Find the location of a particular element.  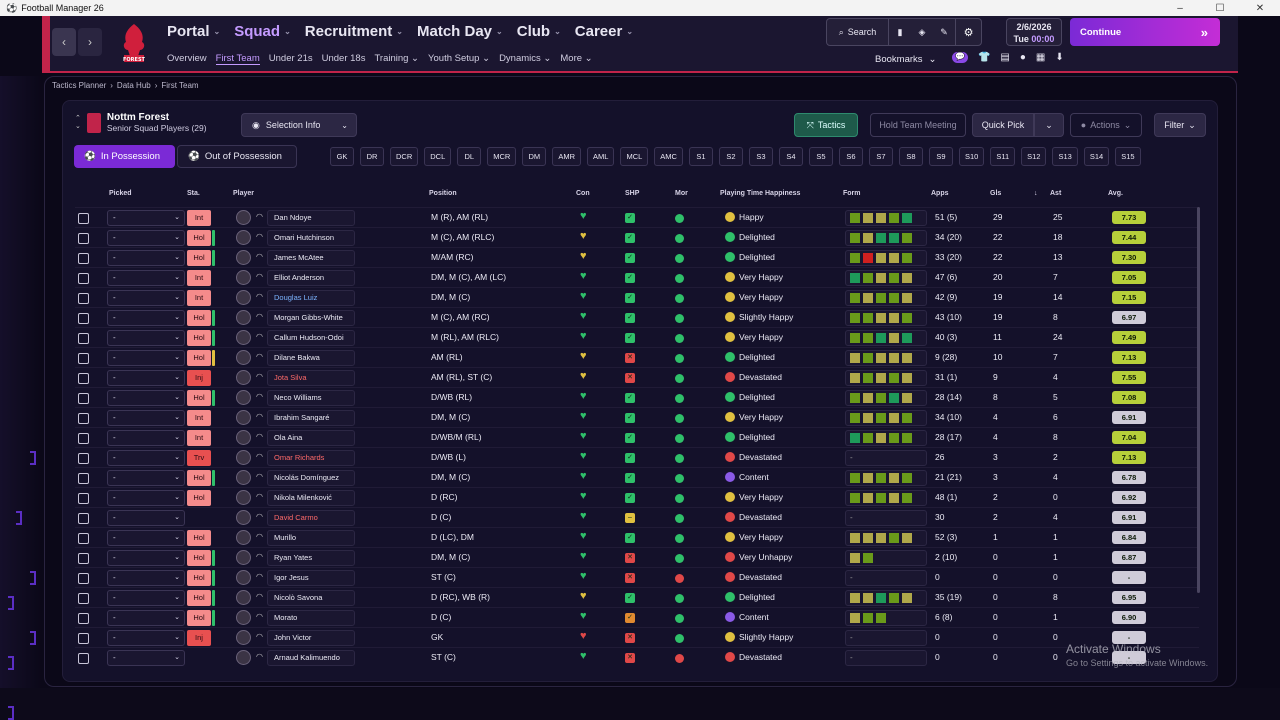

chat-icon: 💬 is located at coordinates (960, 57).